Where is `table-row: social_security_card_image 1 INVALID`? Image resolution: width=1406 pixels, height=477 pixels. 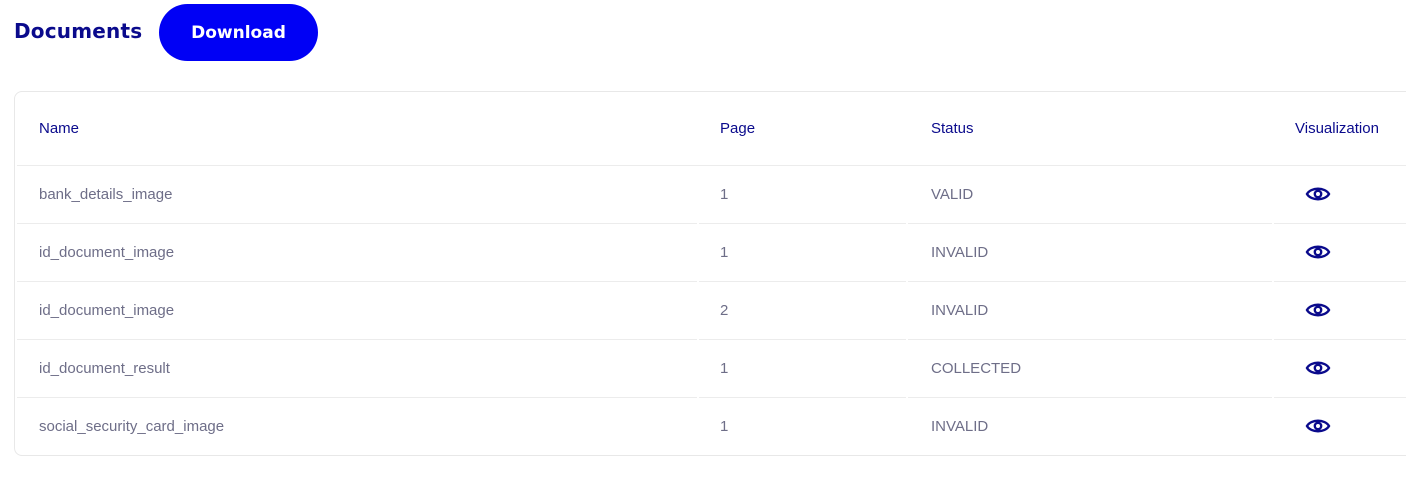 table-row: social_security_card_image 1 INVALID is located at coordinates (711, 426).